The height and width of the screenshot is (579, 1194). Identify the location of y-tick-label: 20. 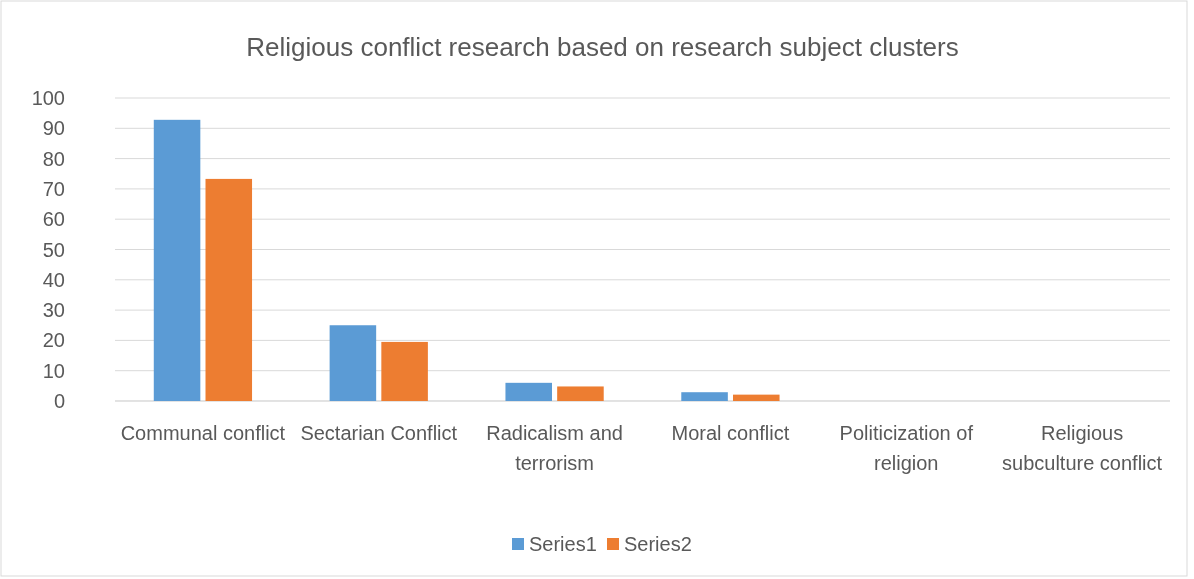
(53, 340).